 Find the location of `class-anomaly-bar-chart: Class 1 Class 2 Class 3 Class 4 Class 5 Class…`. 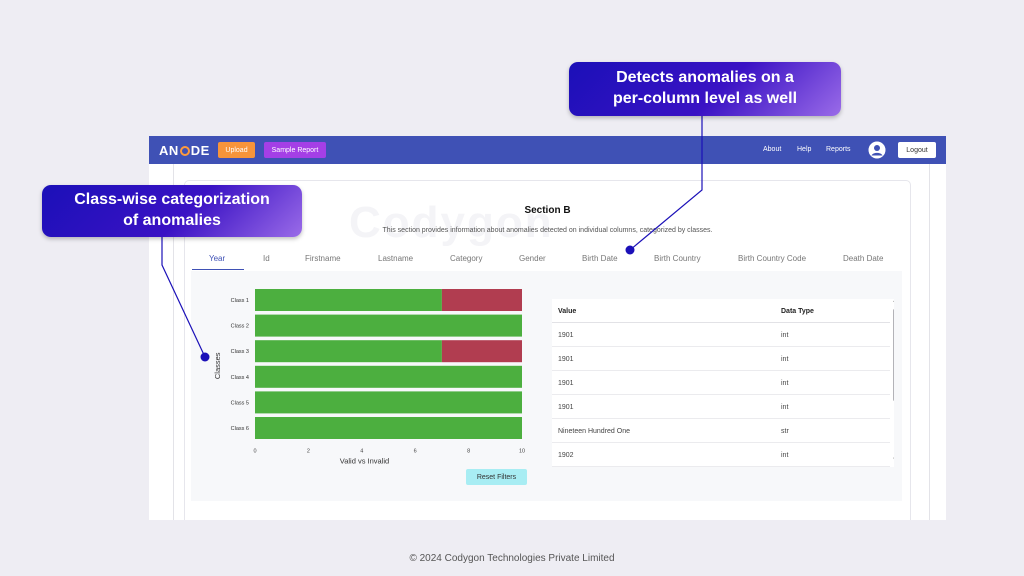

class-anomaly-bar-chart: Class 1 Class 2 Class 3 Class 4 Class 5 Class… is located at coordinates (369, 377).